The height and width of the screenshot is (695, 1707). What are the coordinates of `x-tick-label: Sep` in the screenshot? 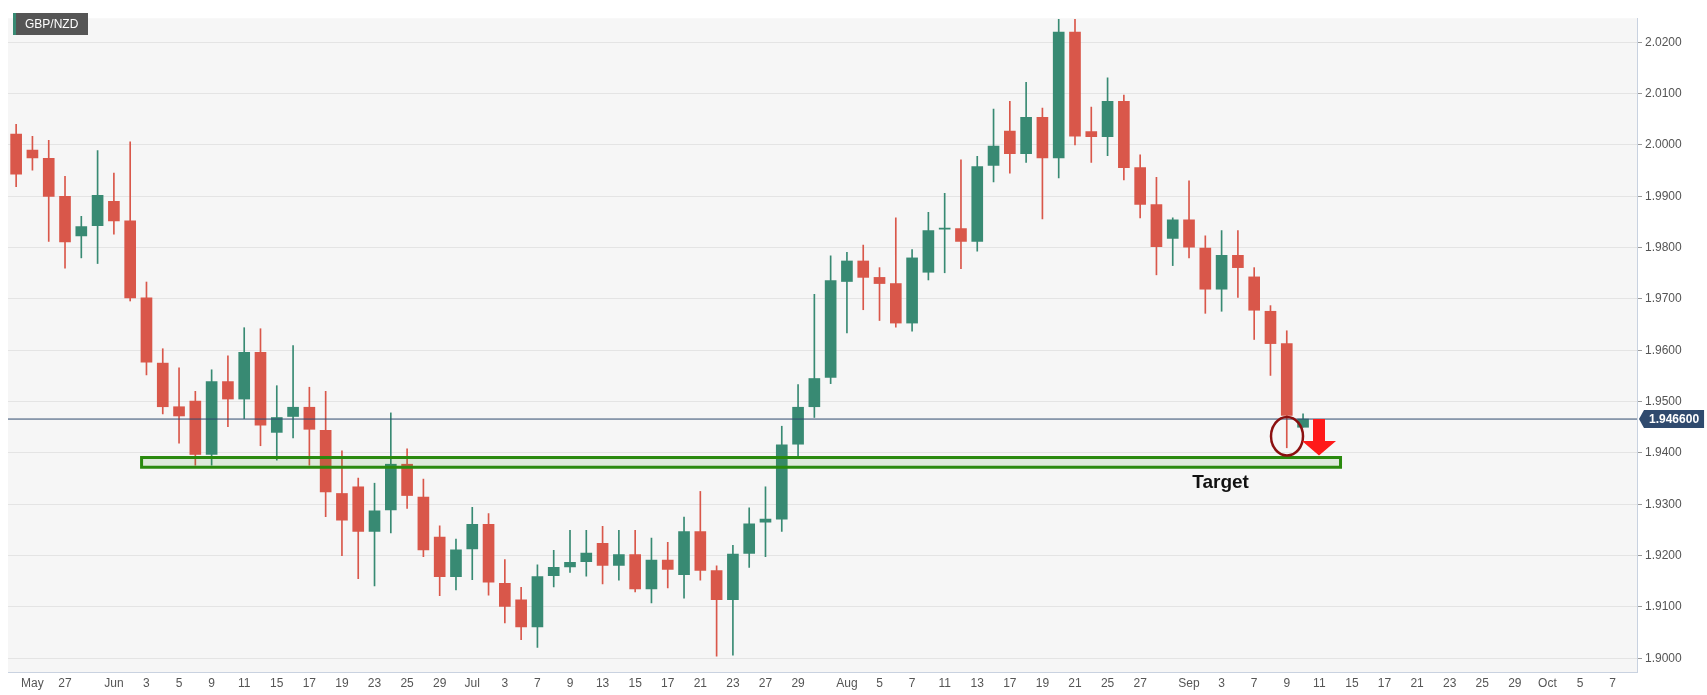 It's located at (1189, 683).